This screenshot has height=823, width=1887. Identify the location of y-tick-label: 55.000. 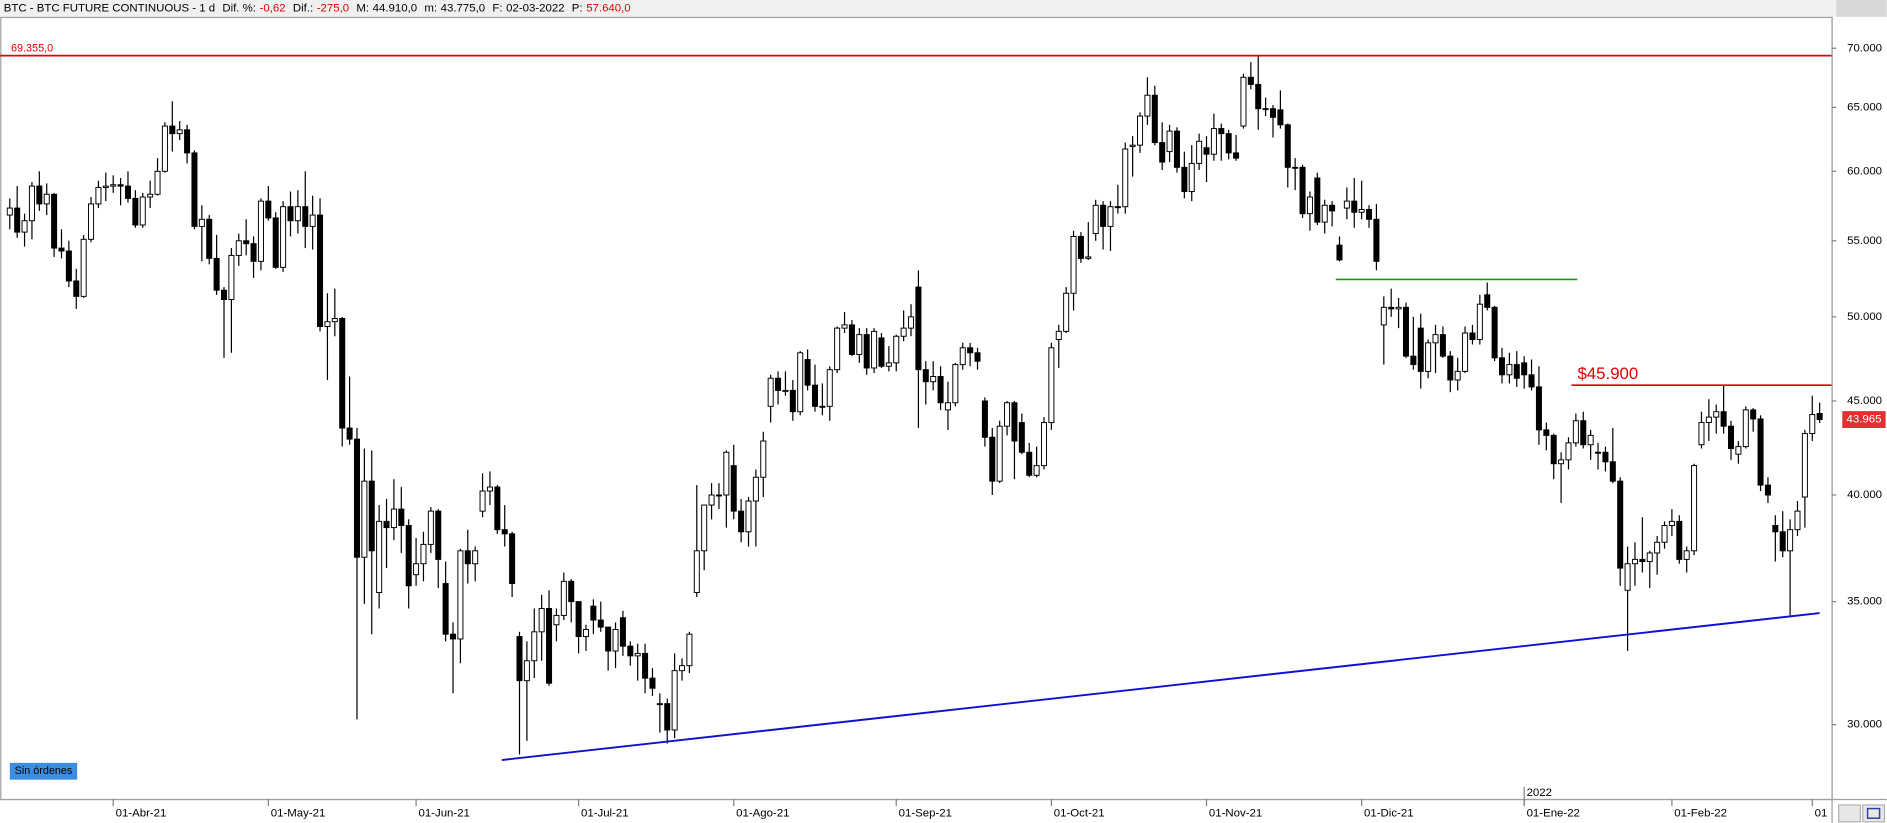
(1864, 241).